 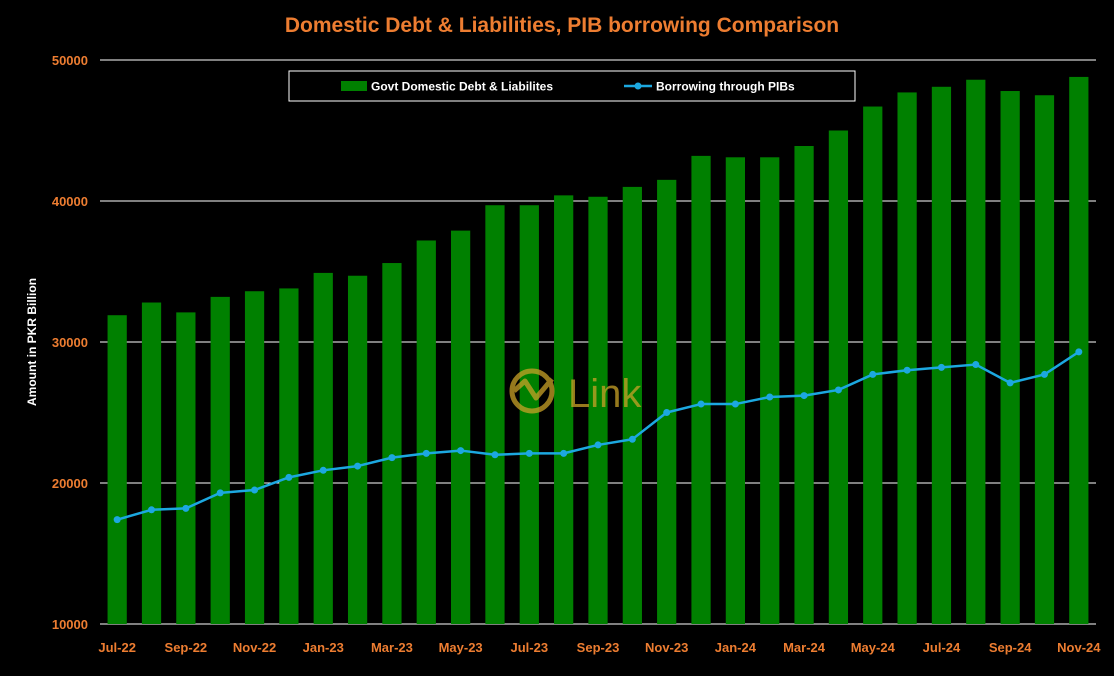 I want to click on legend-box, so click(x=572, y=86).